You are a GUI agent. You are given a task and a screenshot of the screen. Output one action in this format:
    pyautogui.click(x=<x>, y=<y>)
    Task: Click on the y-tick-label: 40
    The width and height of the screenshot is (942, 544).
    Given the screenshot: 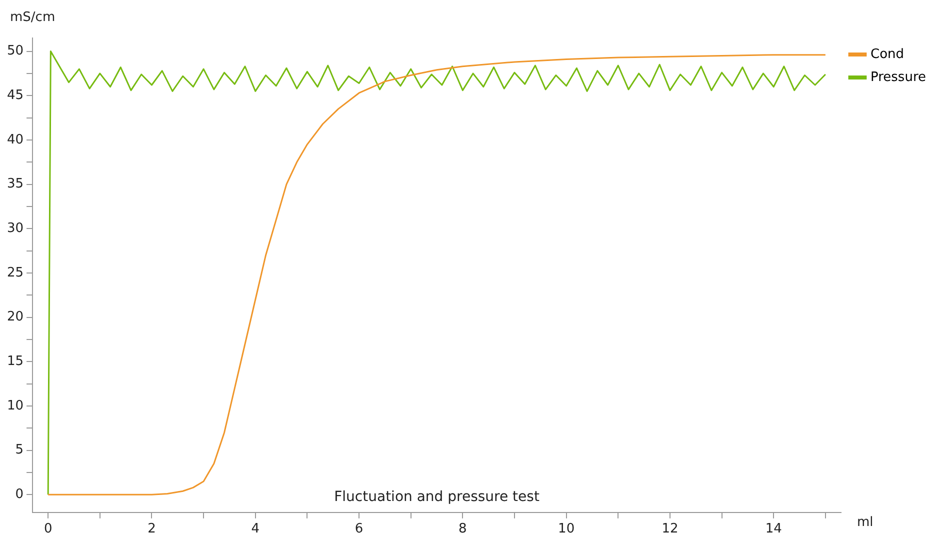 What is the action you would take?
    pyautogui.click(x=15, y=140)
    